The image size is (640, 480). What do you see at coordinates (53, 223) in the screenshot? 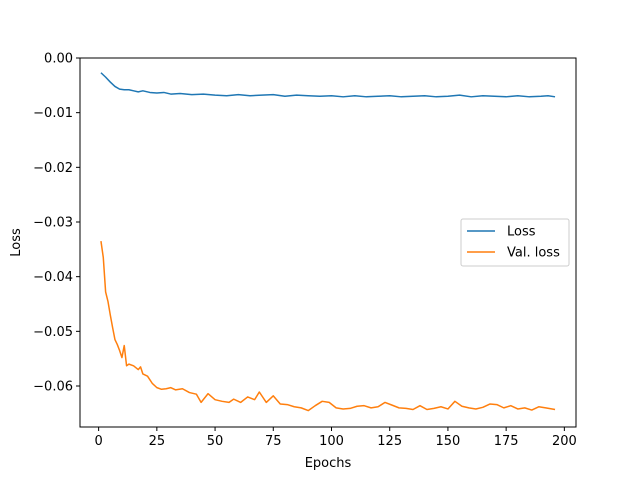
I see `y-tick-label: −0.03` at bounding box center [53, 223].